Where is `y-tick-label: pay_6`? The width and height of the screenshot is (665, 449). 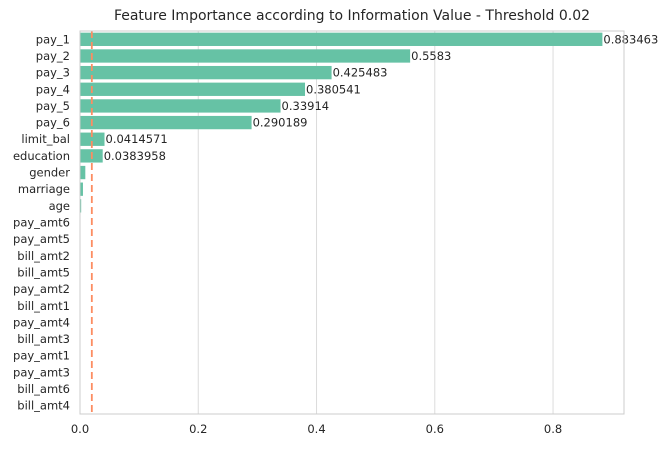
y-tick-label: pay_6 is located at coordinates (53, 123).